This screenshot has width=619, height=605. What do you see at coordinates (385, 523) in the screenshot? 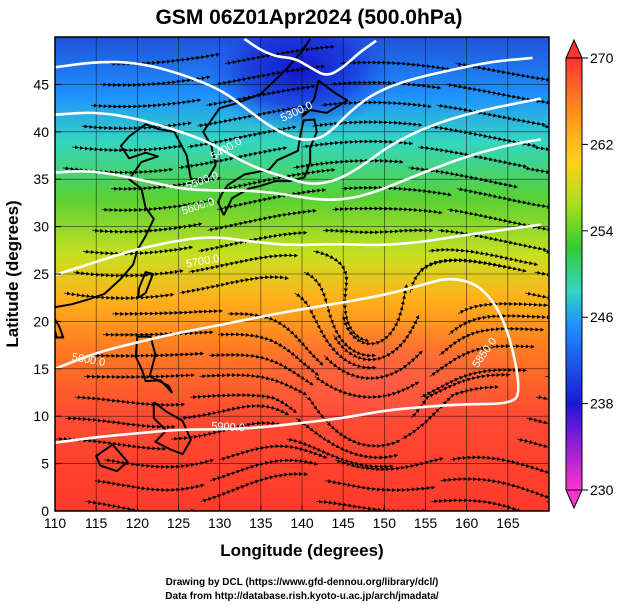
I see `x-tick-label: 150` at bounding box center [385, 523].